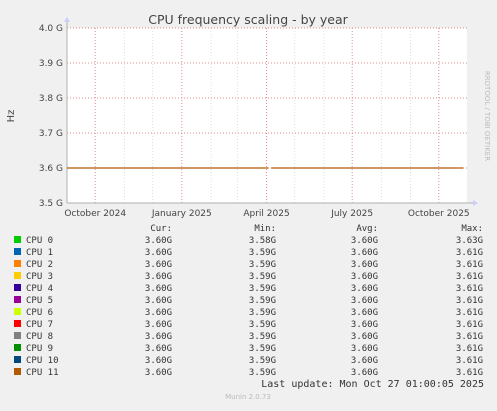 Image resolution: width=497 pixels, height=411 pixels. What do you see at coordinates (39, 301) in the screenshot?
I see `legend-series-name: CPU 5` at bounding box center [39, 301].